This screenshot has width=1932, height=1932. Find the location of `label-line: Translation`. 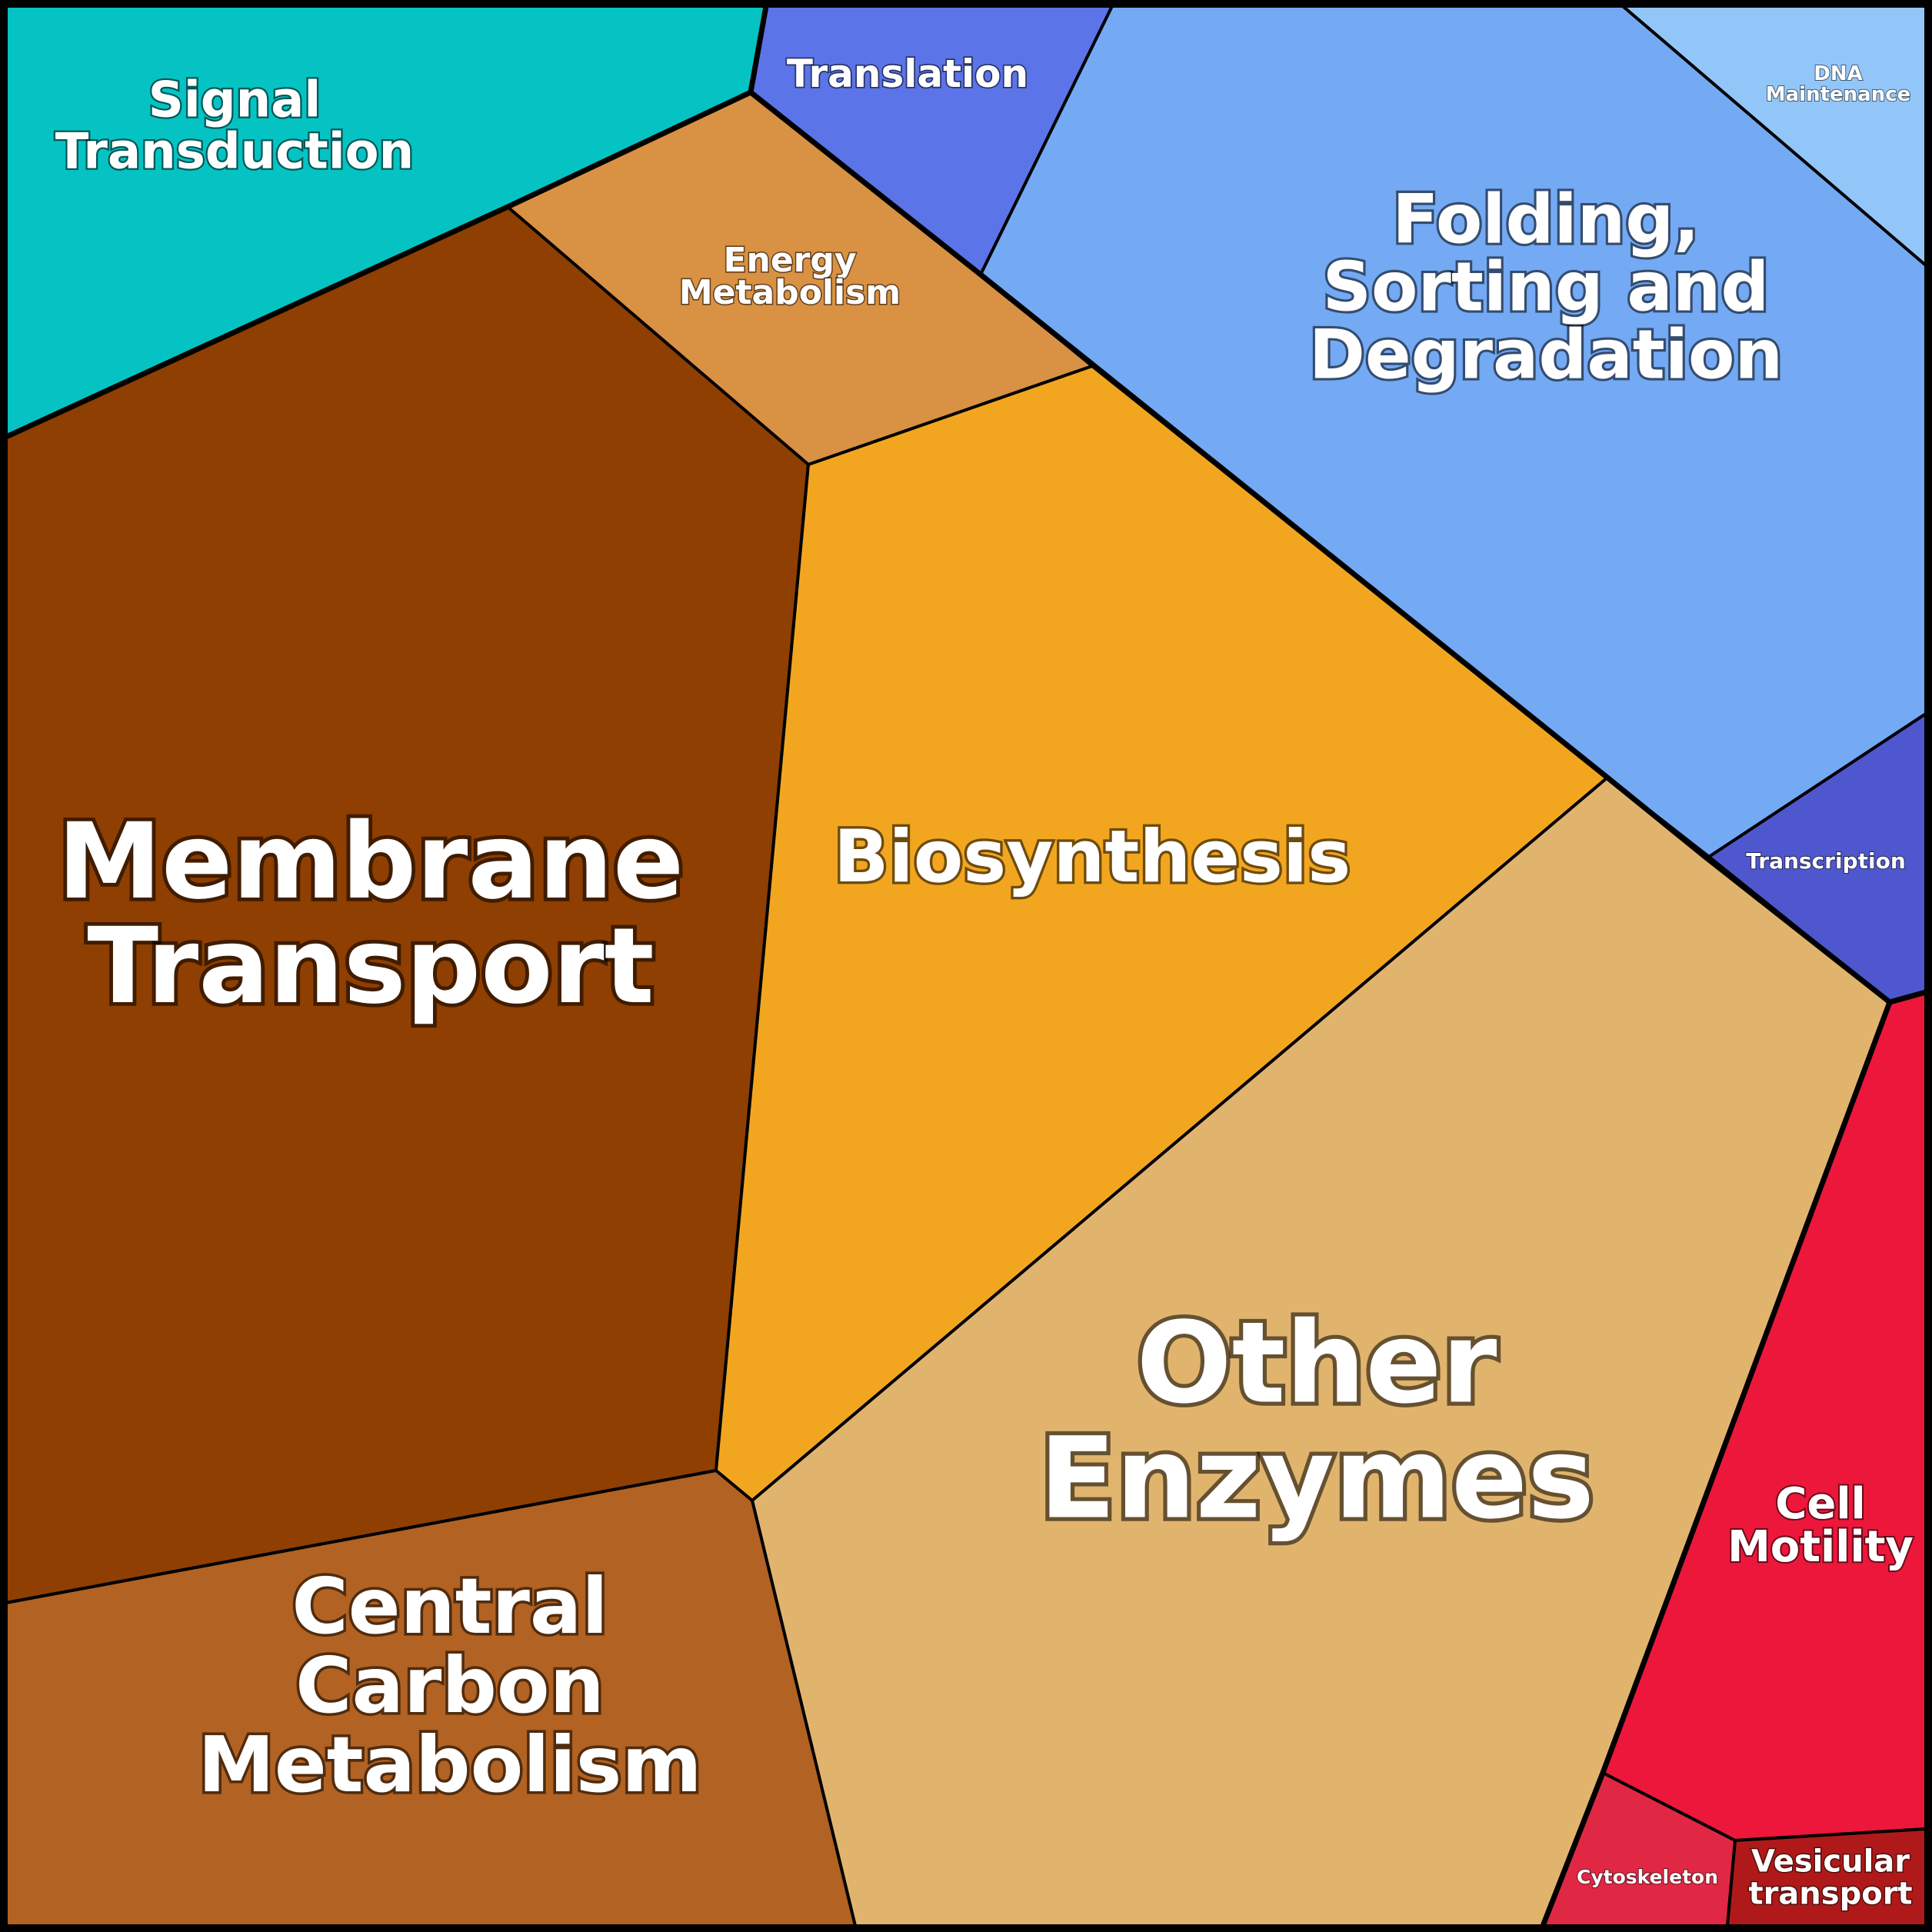

label-line: Translation is located at coordinates (907, 74).